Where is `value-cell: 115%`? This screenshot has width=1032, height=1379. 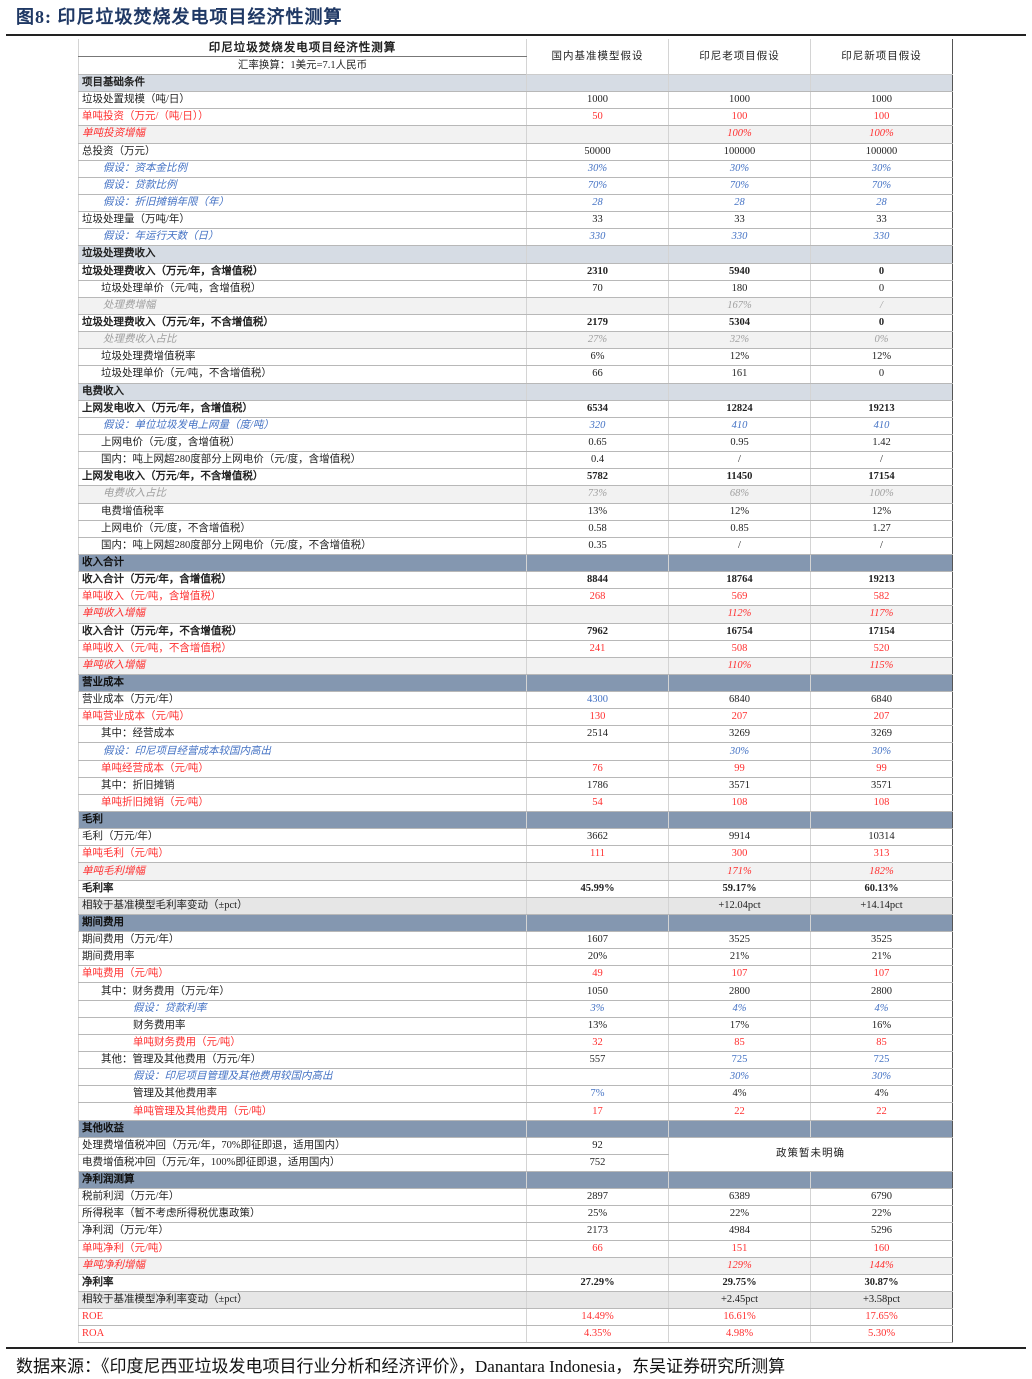
value-cell: 115% is located at coordinates (881, 666).